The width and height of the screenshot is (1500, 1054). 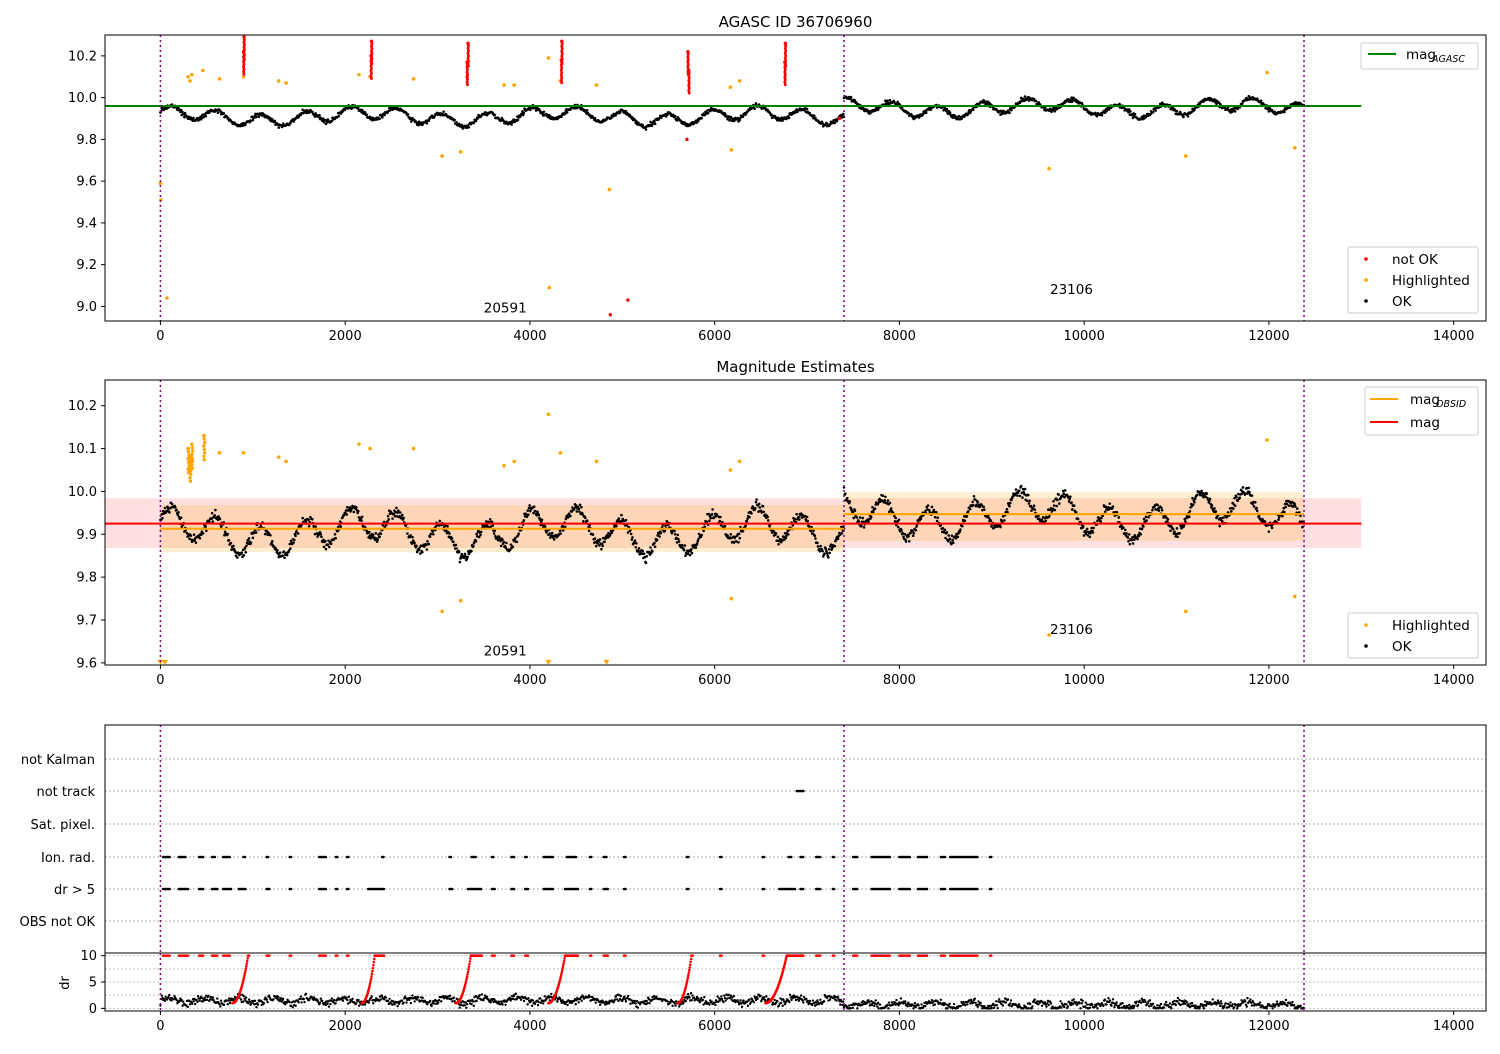 I want to click on obsid-annotation: 20591, so click(x=505, y=652).